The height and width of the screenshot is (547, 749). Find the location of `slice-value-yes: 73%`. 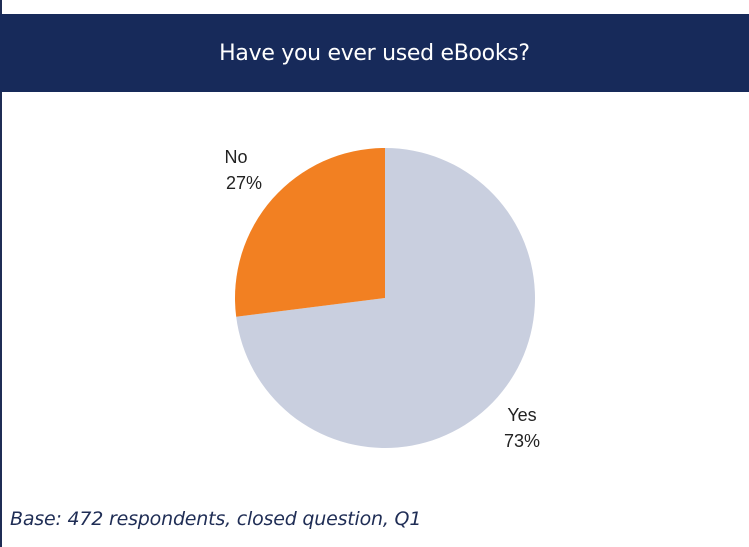

slice-value-yes: 73% is located at coordinates (522, 441).